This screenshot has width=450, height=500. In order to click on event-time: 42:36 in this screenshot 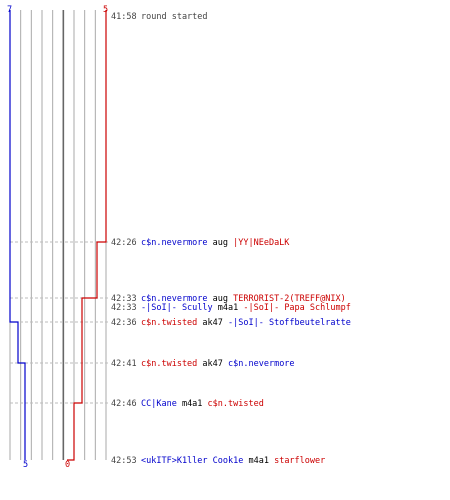, I will do `click(124, 323)`.